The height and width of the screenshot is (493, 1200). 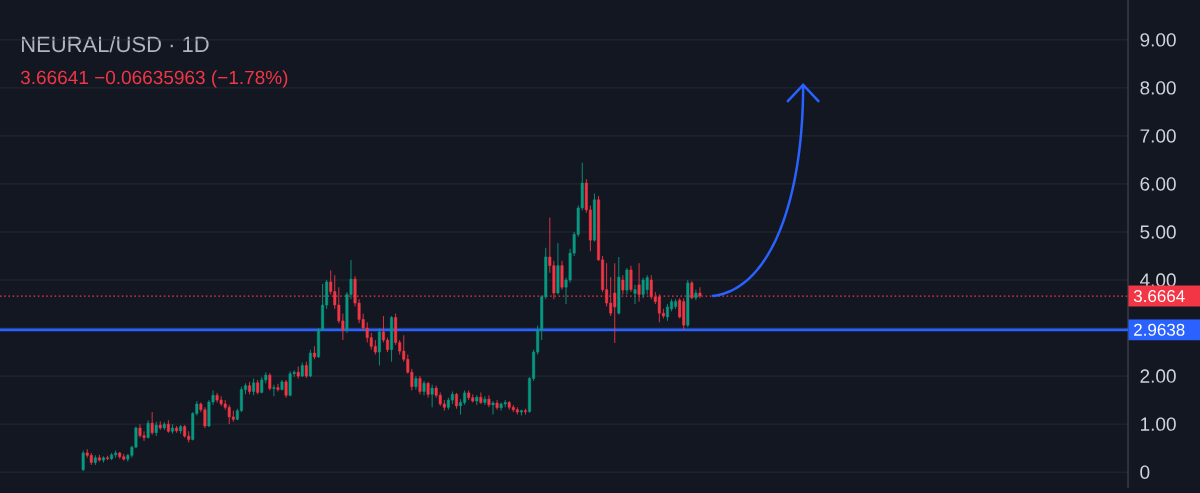 I want to click on y-tick-label: 8.00, so click(x=1158, y=88).